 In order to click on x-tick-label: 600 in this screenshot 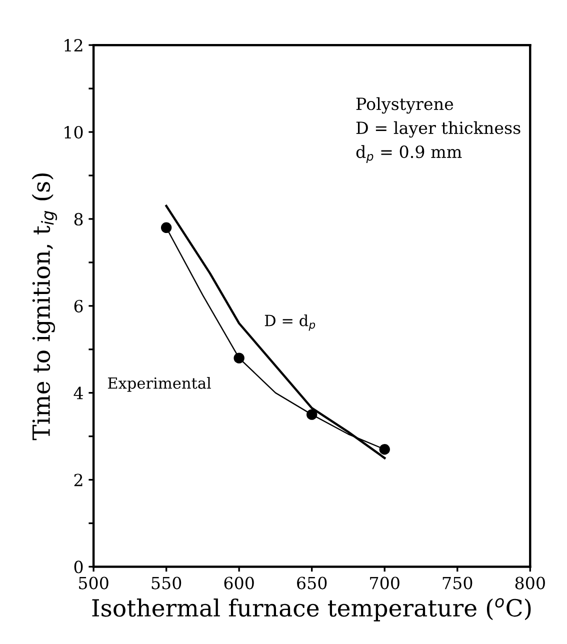, I will do `click(239, 583)`.